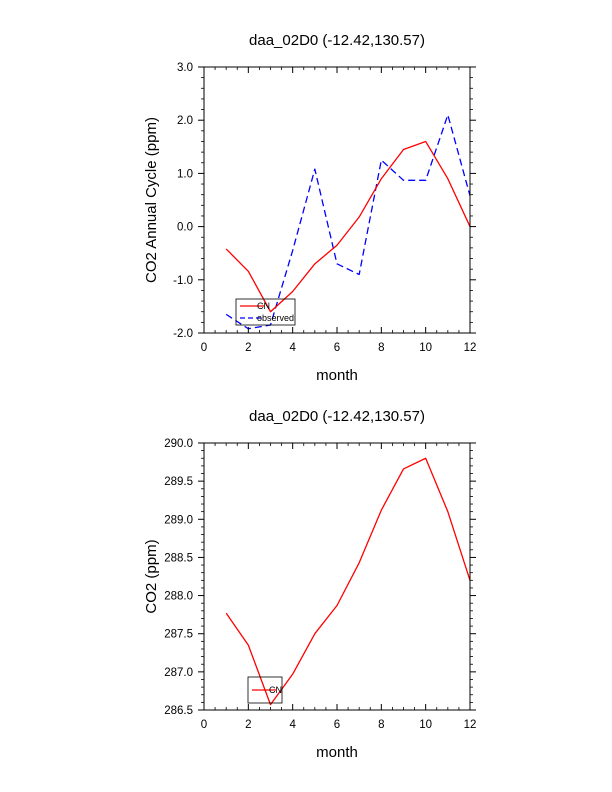 This screenshot has height=792, width=612. What do you see at coordinates (275, 318) in the screenshot?
I see `legend-label-observed: observed` at bounding box center [275, 318].